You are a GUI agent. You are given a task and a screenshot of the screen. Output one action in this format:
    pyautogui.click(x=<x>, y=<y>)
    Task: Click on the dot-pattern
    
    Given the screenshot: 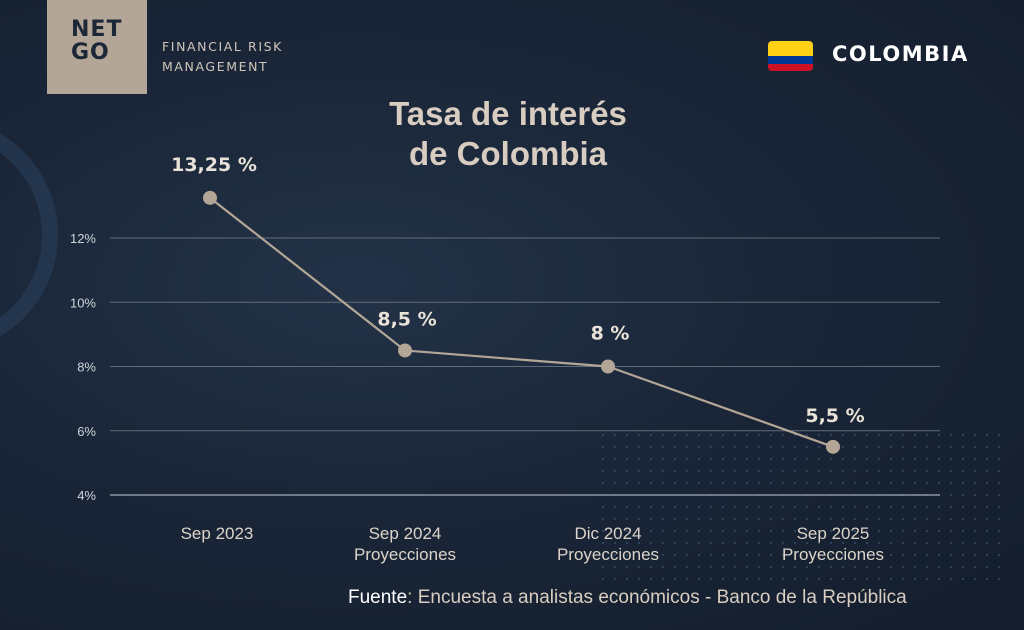 What is the action you would take?
    pyautogui.click(x=800, y=505)
    